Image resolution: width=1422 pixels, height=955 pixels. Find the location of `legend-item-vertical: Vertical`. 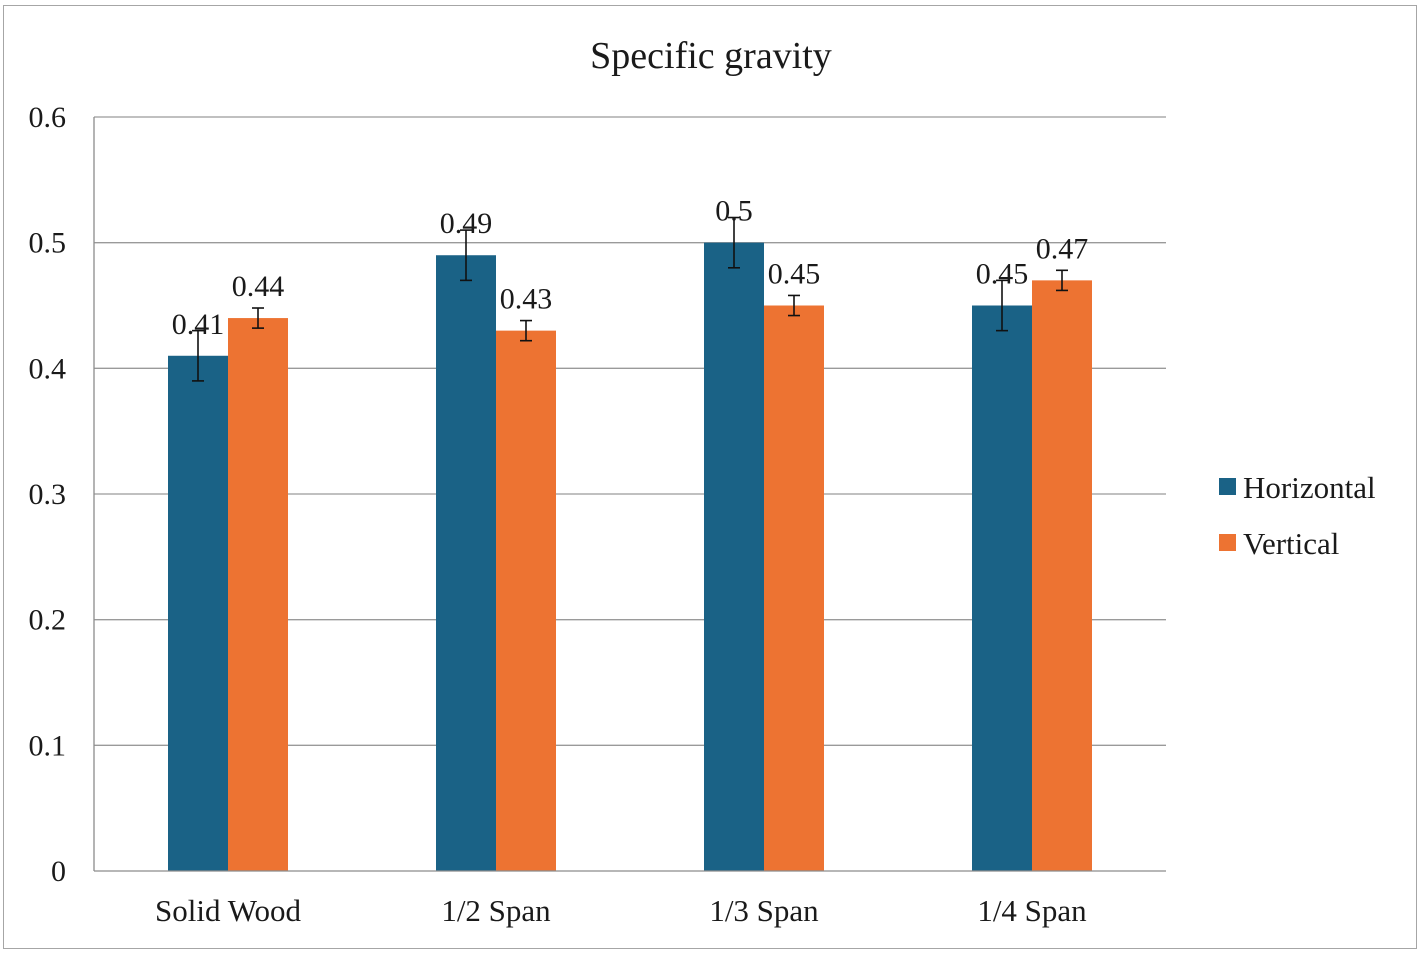

legend-item-vertical: Vertical is located at coordinates (1279, 543).